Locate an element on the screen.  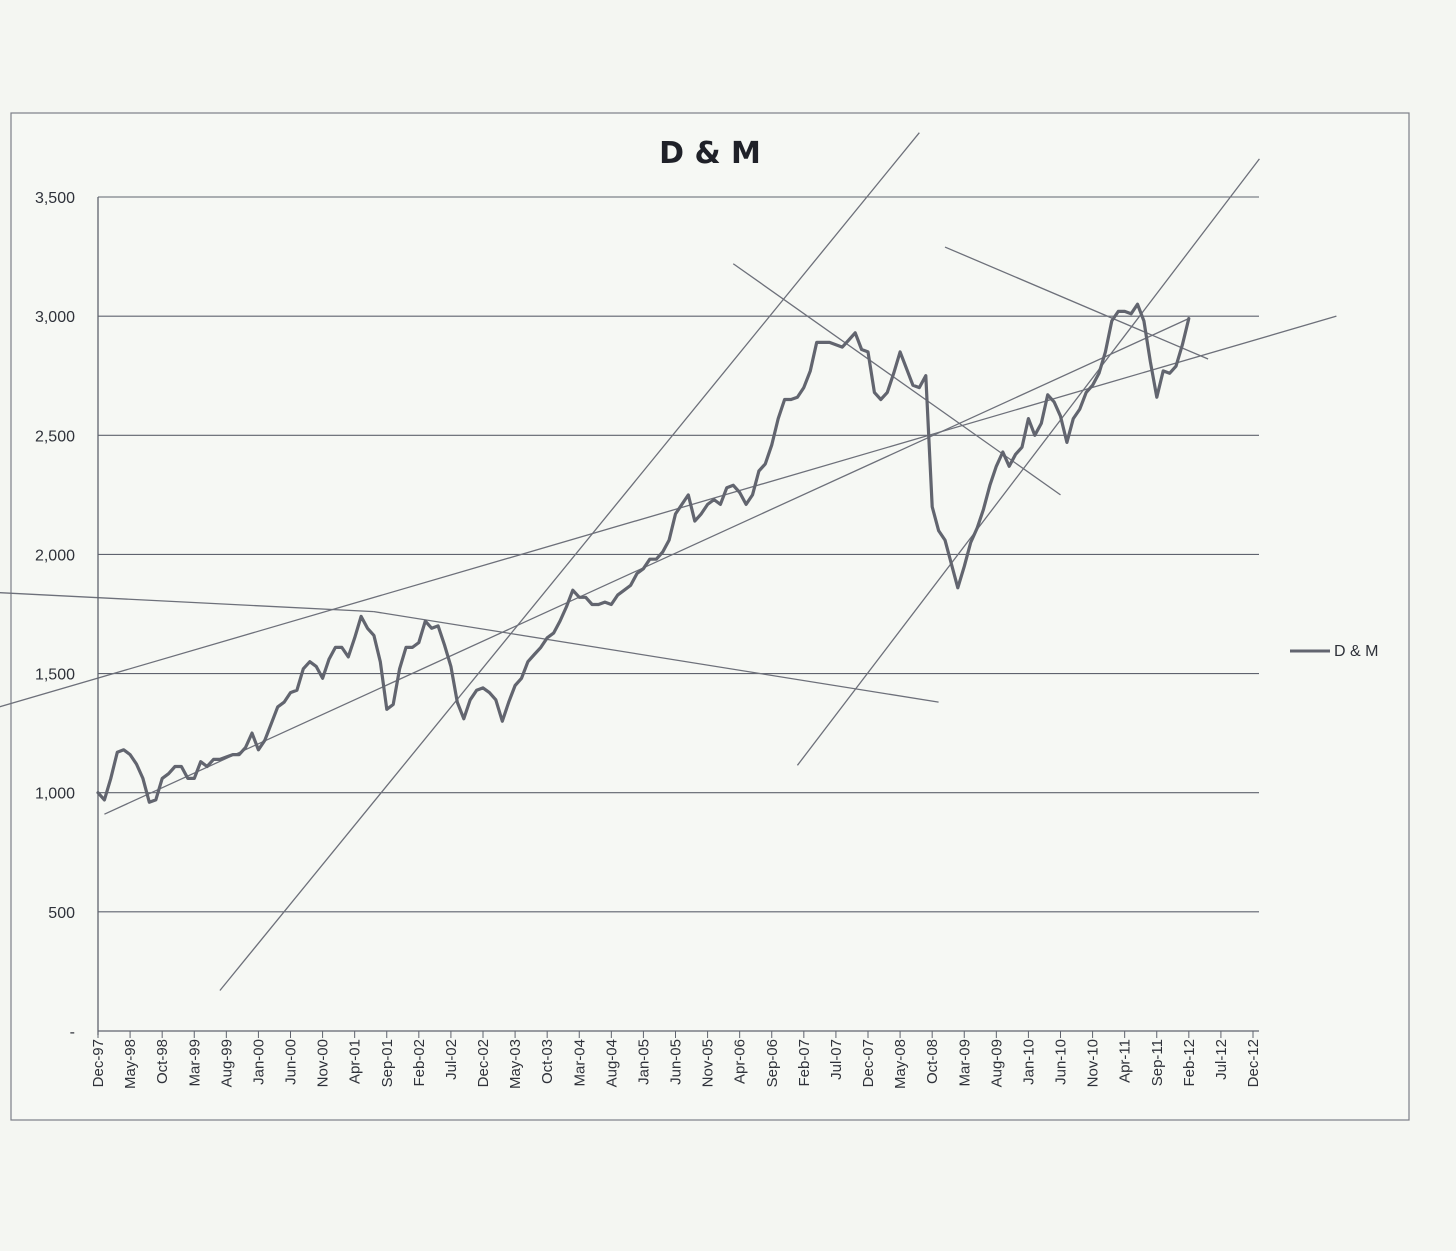
x-tick-label: Dec-97 is located at coordinates (98, 1063).